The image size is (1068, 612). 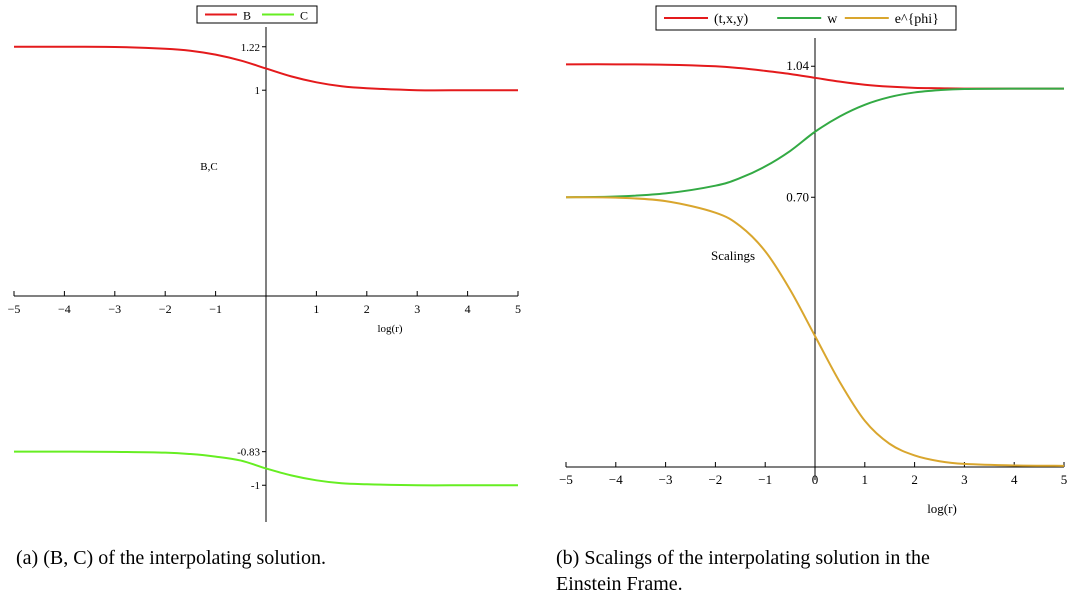 What do you see at coordinates (250, 48) in the screenshot?
I see `y-tick-label: 1.22` at bounding box center [250, 48].